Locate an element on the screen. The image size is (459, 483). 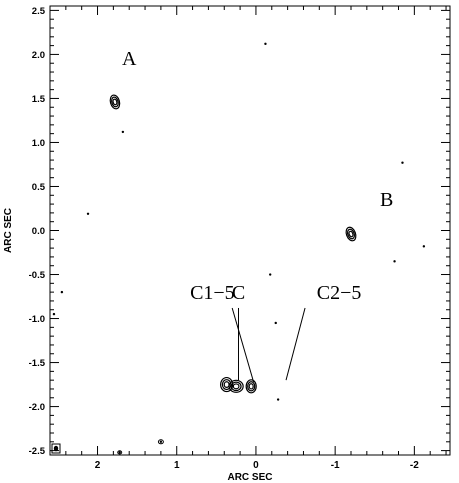
beam-box is located at coordinates (56, 448).